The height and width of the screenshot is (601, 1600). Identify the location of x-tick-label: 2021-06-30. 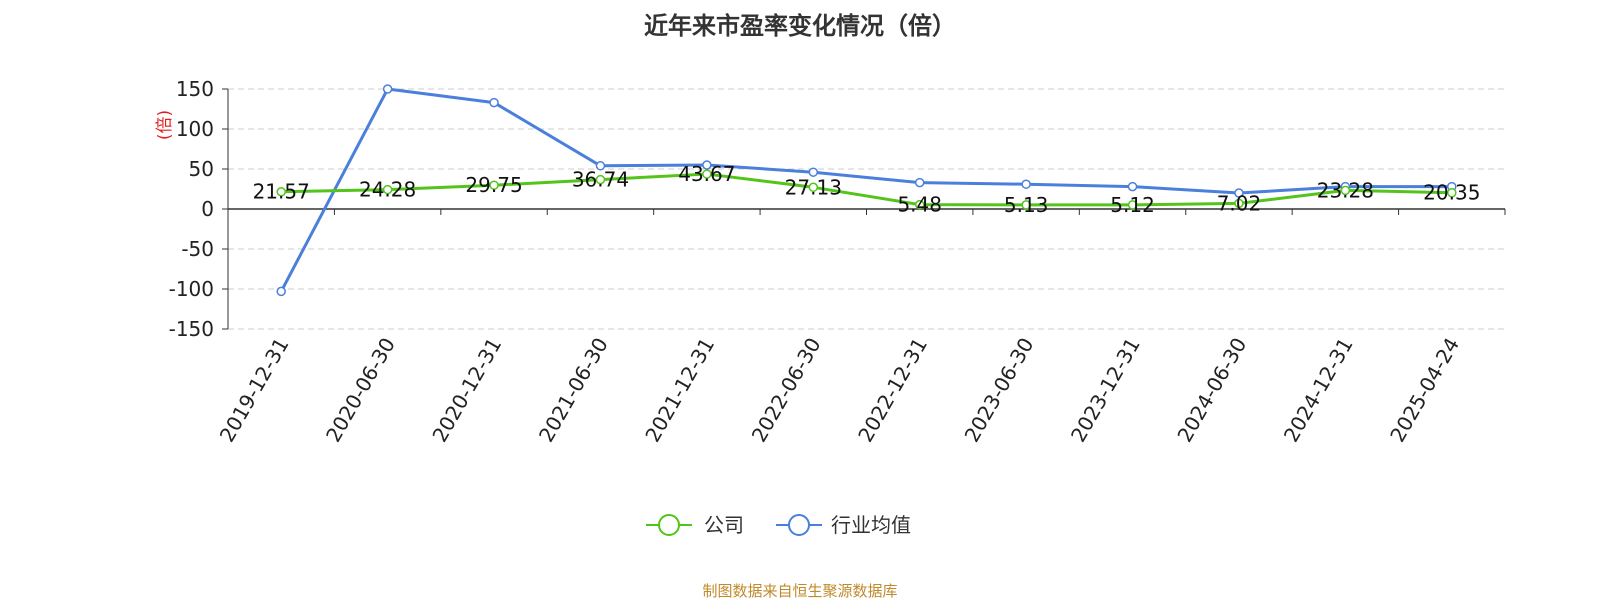
(573, 390).